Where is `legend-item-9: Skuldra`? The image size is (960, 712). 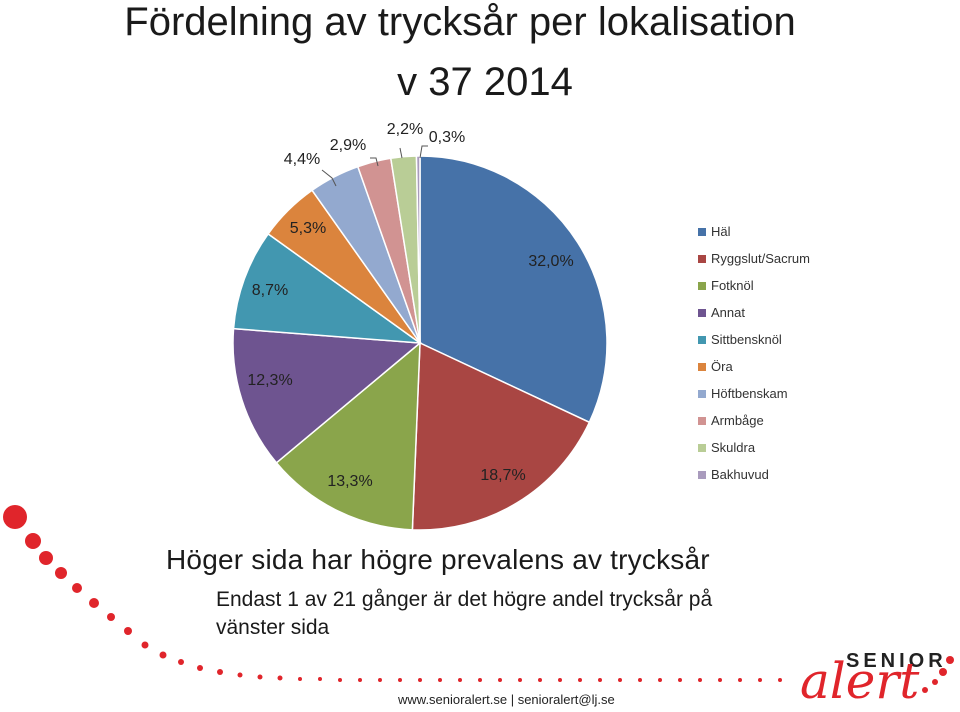 legend-item-9: Skuldra is located at coordinates (754, 447).